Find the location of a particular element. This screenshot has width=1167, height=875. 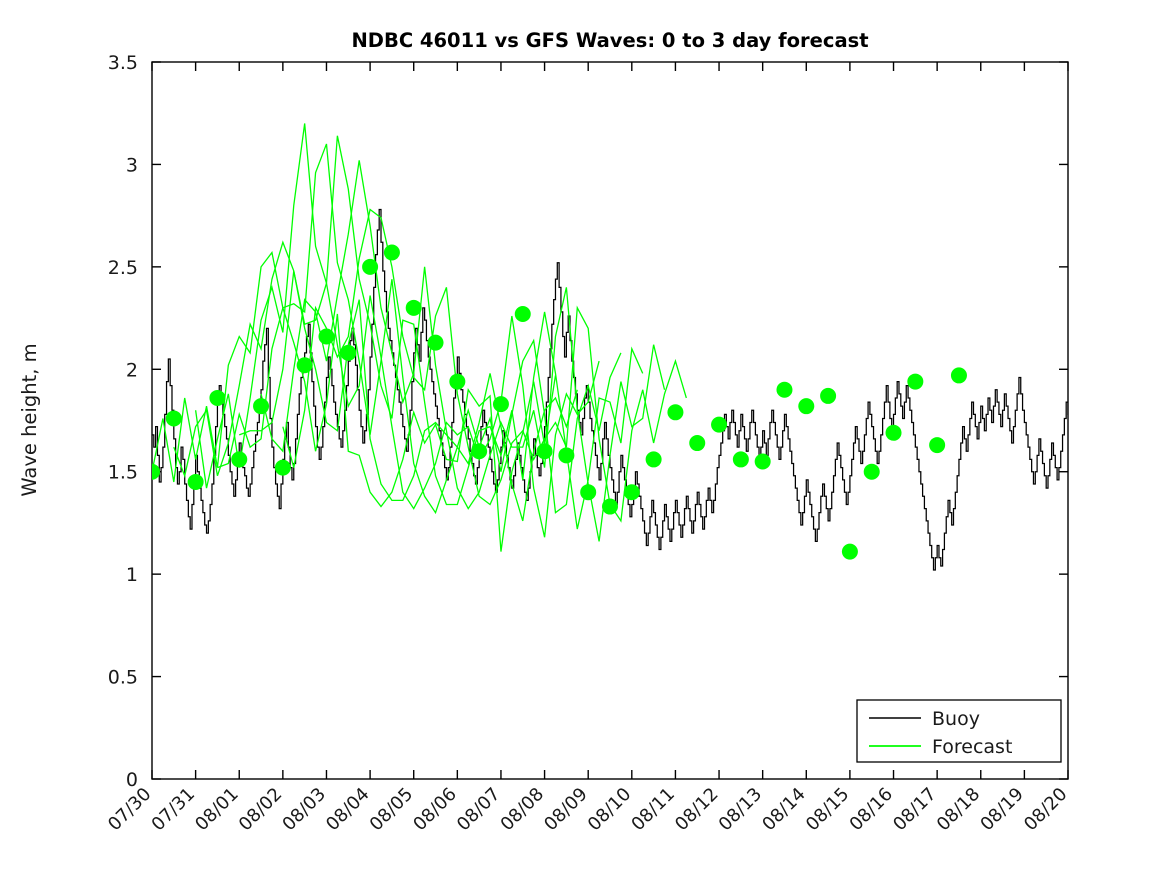

y-tick-label: 0.5 is located at coordinates (123, 678).